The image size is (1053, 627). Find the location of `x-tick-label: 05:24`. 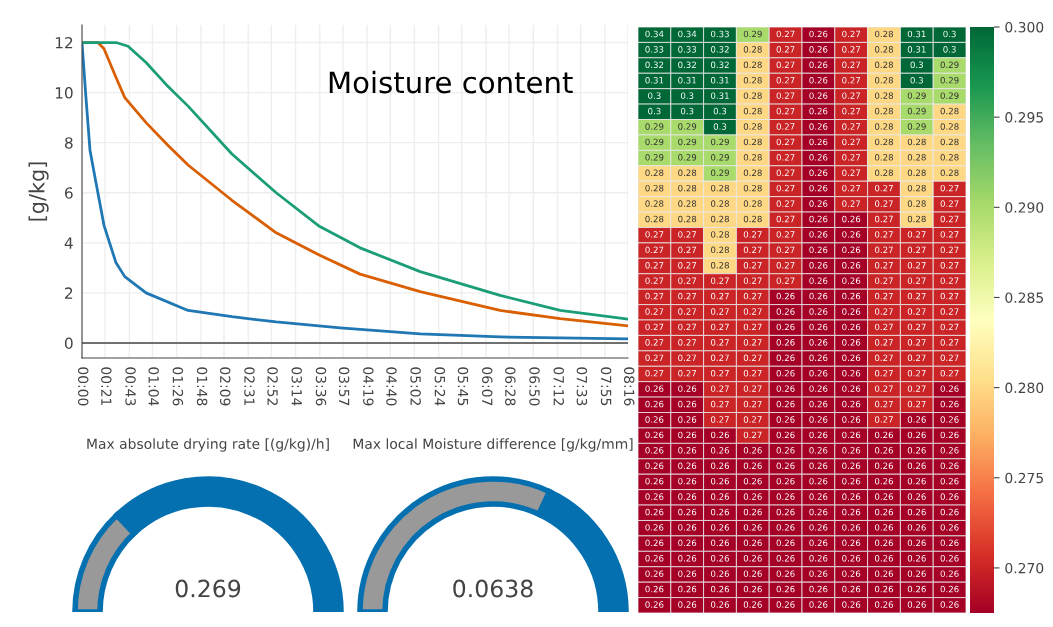

x-tick-label: 05:24 is located at coordinates (440, 386).